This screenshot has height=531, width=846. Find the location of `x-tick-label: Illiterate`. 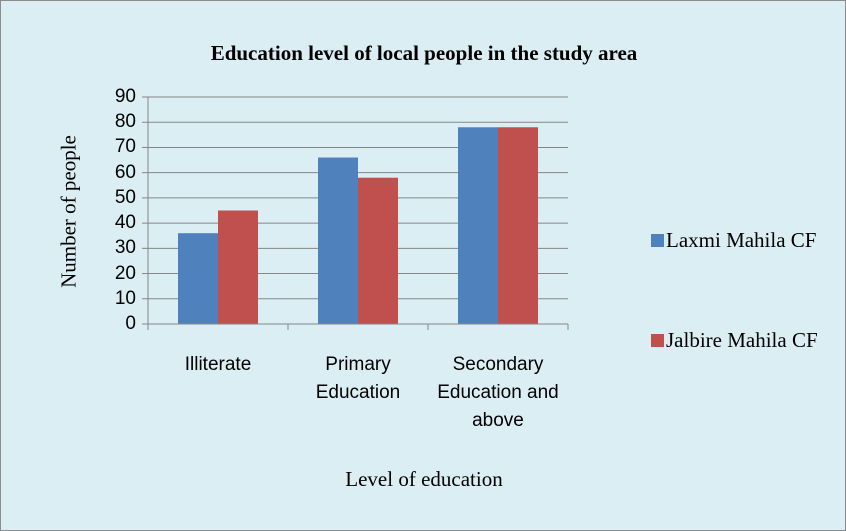

x-tick-label: Illiterate is located at coordinates (218, 364).